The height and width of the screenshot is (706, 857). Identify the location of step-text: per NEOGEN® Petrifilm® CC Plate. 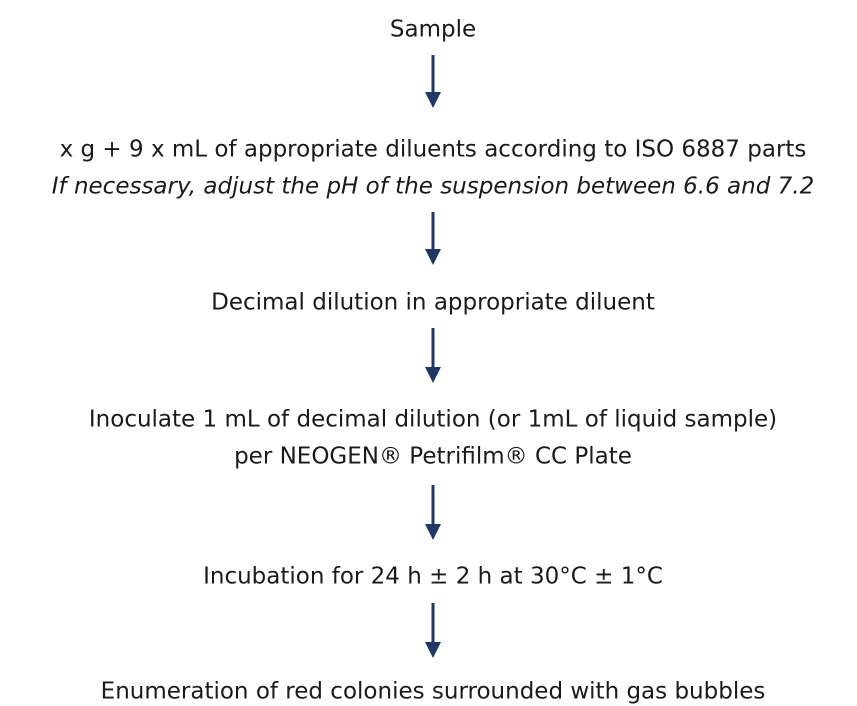
(433, 457).